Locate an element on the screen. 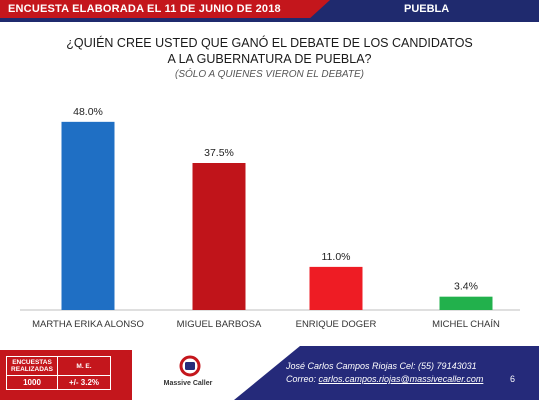 The image size is (539, 400). chart-title-line2: A LA GUBERNATURA DE PUEBLA? is located at coordinates (269, 59).